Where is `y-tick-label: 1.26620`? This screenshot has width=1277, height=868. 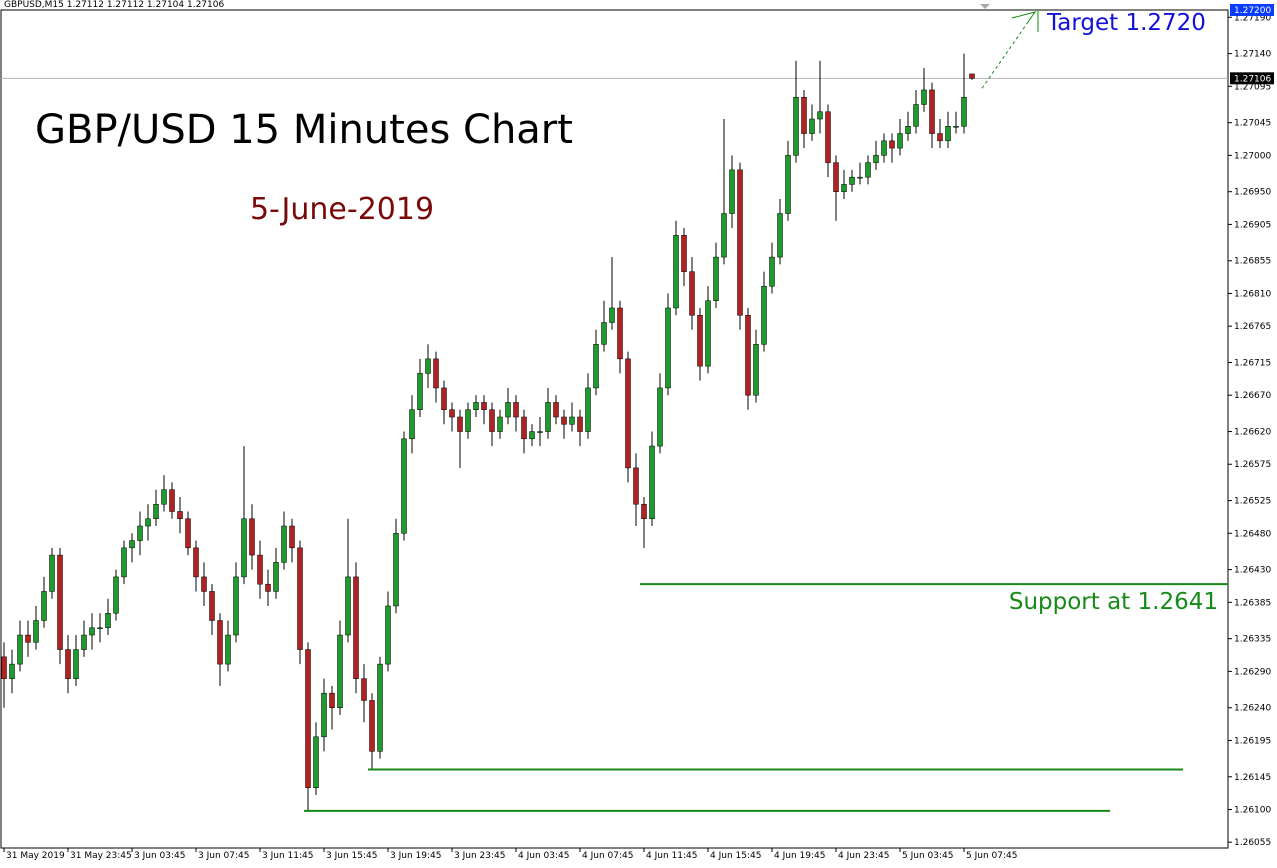
y-tick-label: 1.26620 is located at coordinates (1252, 433).